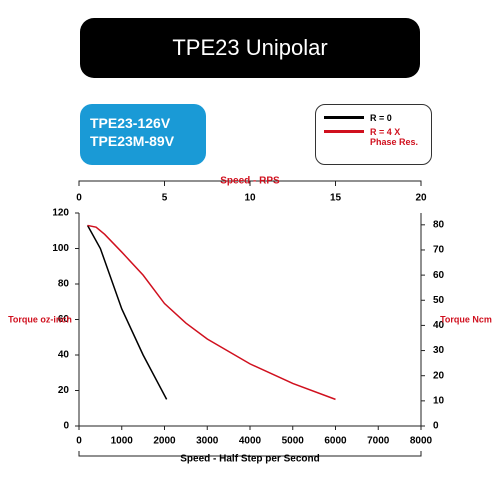 The image size is (500, 483). I want to click on x-tick-label: 4000, so click(250, 441).